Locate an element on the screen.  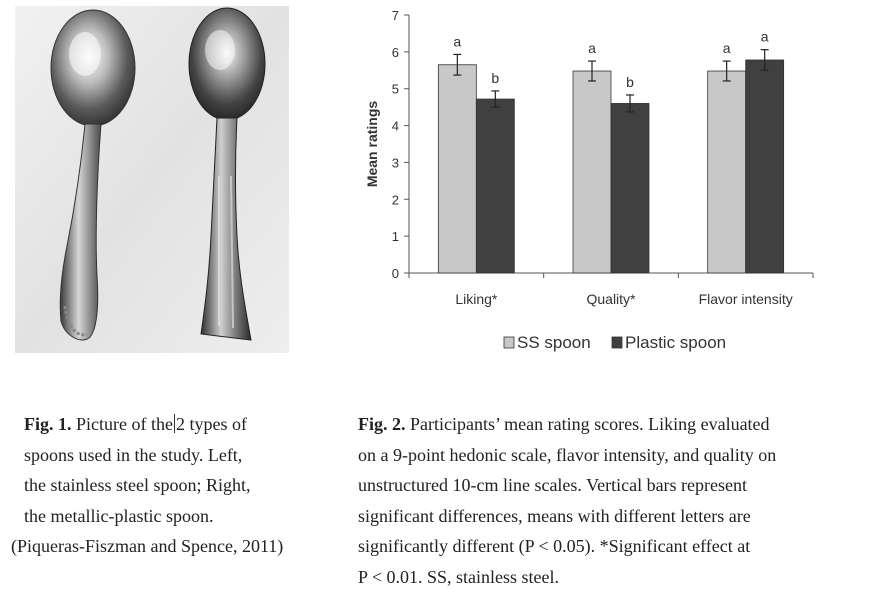
x-tick-label: Flavor intensity is located at coordinates (746, 299).